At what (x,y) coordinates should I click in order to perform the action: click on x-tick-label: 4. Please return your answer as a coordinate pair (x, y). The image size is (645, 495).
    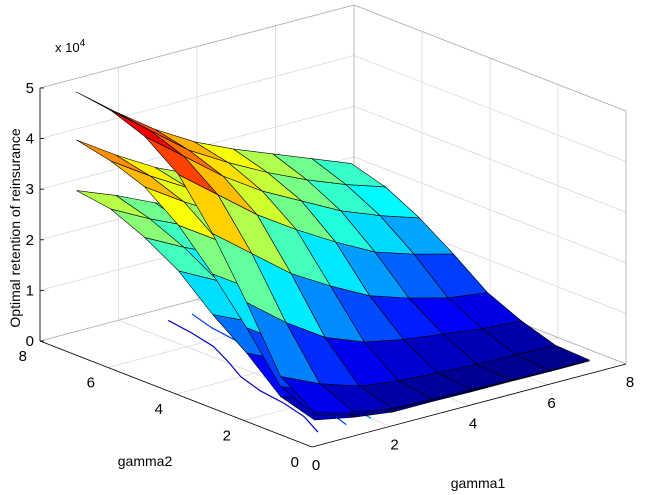
    Looking at the image, I should click on (473, 424).